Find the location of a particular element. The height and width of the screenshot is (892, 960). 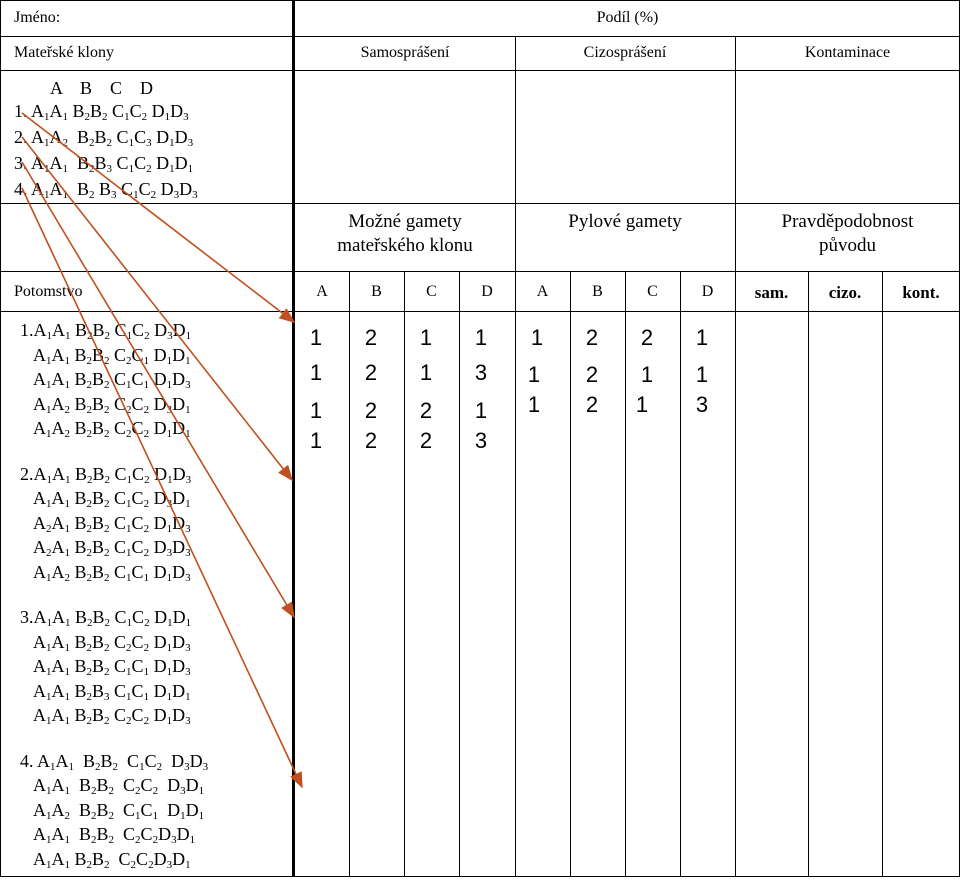

mother-clone-row: 3. A1A1 B2B3 C1C2 D1D1 is located at coordinates (106, 164).